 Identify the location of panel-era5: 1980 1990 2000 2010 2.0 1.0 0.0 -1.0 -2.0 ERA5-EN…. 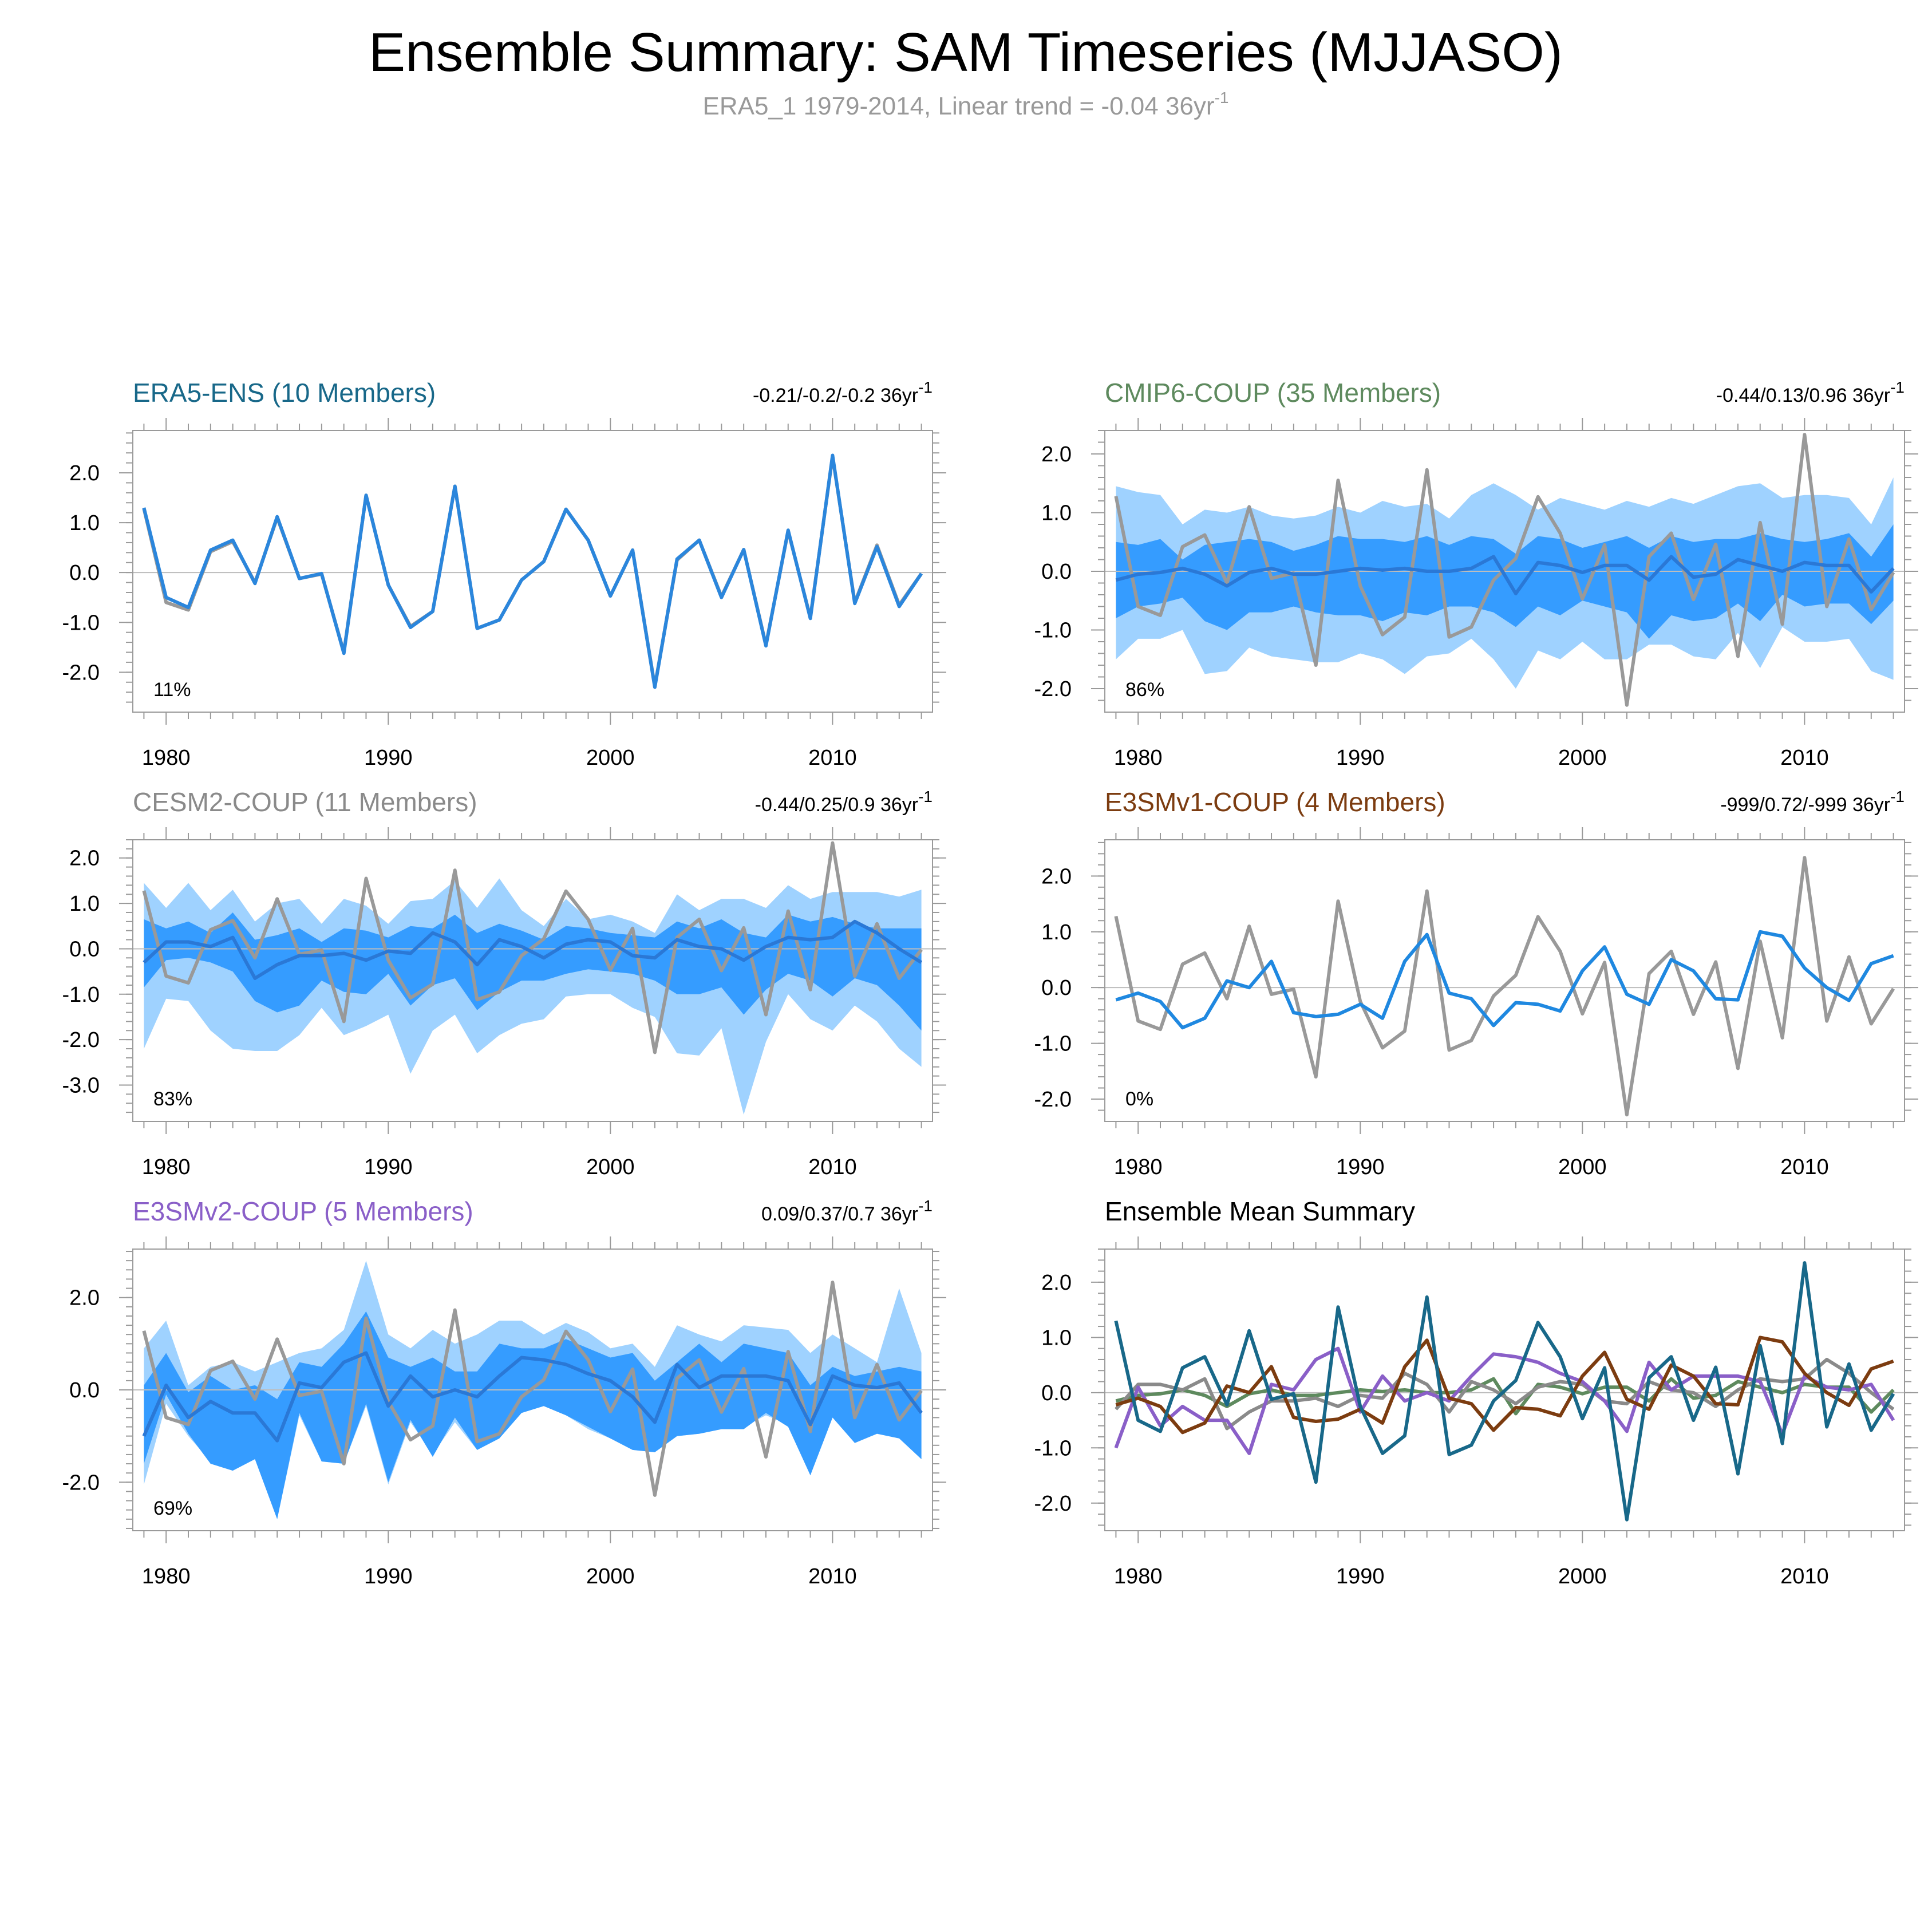
(504, 574).